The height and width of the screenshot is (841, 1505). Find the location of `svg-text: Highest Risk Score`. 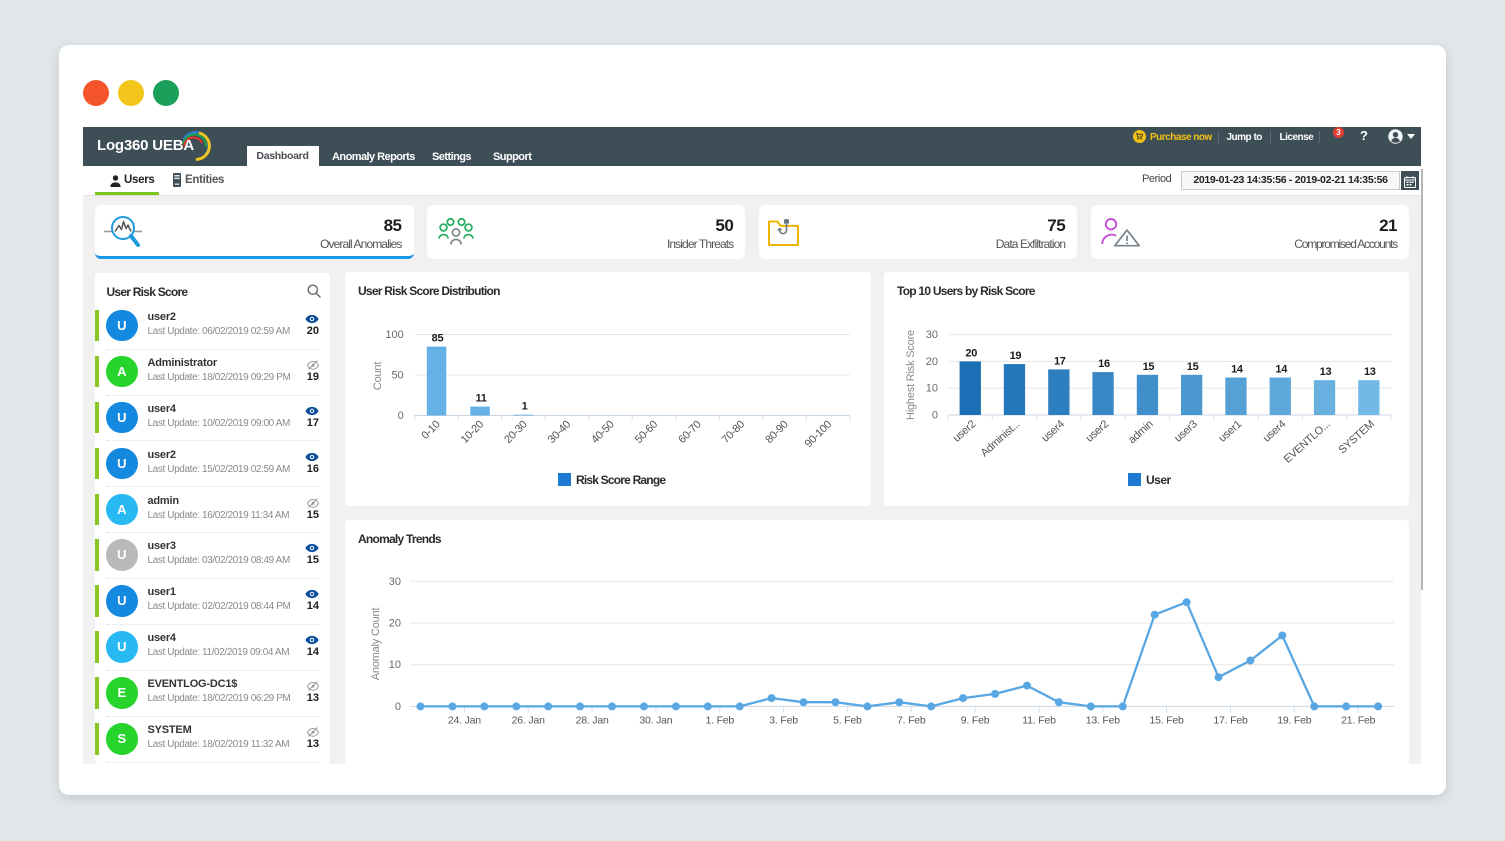

svg-text: Highest Risk Score is located at coordinates (911, 375).